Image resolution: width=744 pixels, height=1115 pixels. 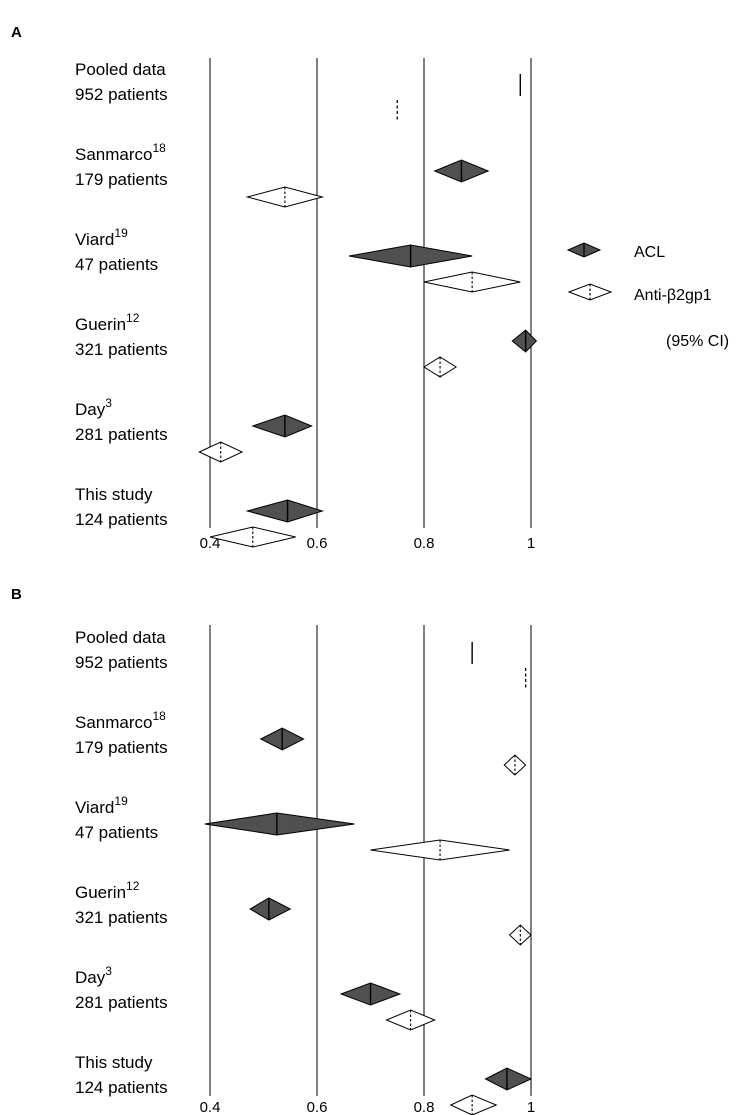 I want to click on legend-acl-label: ACL, so click(x=649, y=252).